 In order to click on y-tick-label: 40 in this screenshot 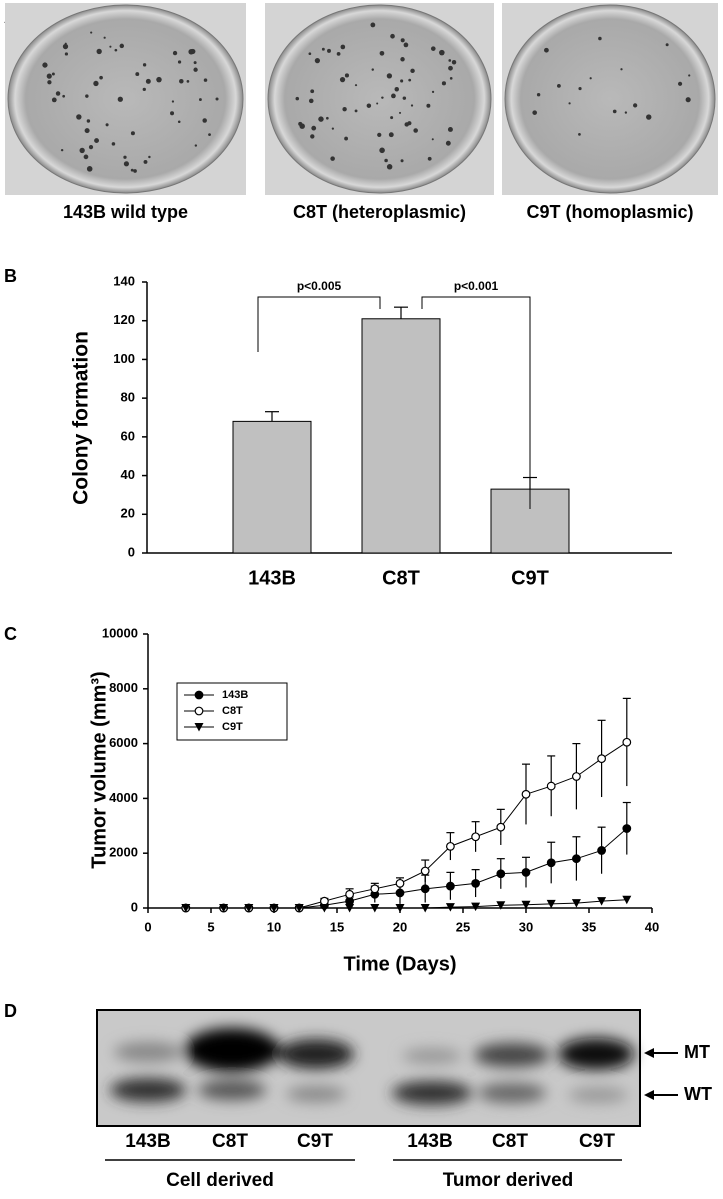, I will do `click(128, 474)`.